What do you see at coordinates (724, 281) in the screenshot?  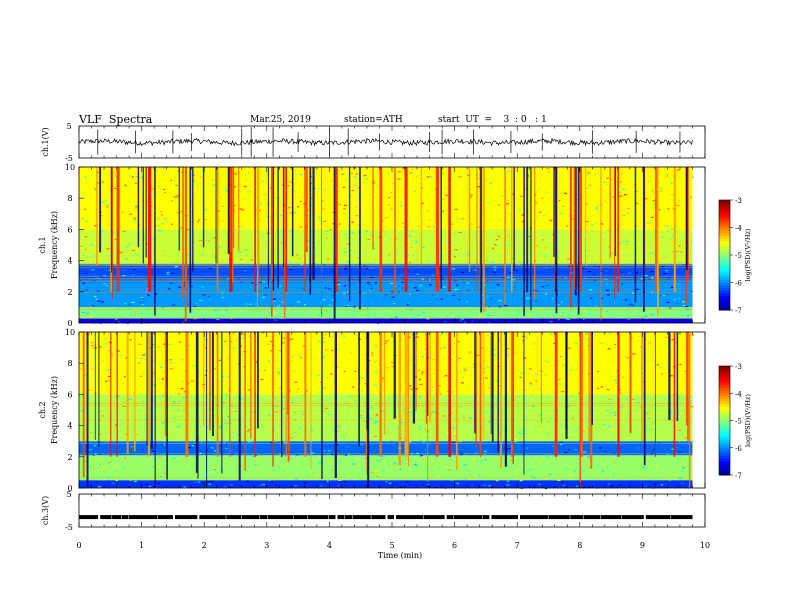 I see `ch1-colorbar-step` at bounding box center [724, 281].